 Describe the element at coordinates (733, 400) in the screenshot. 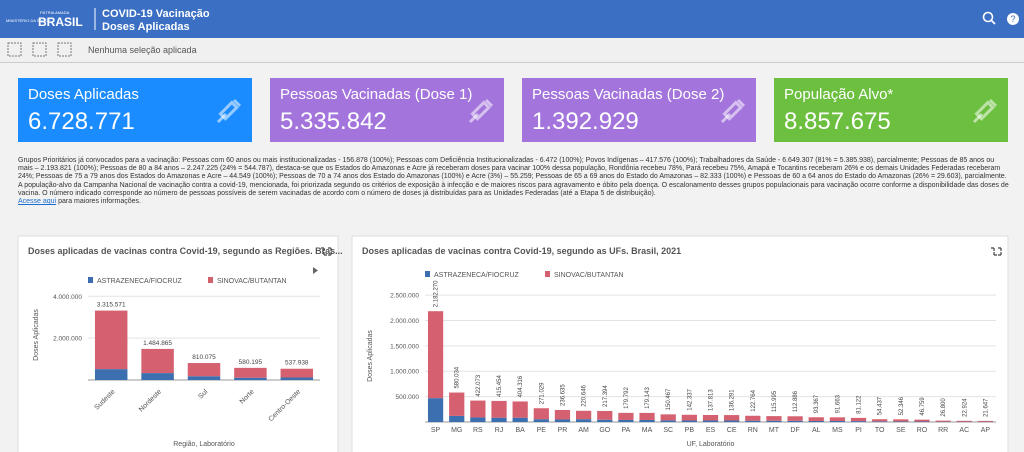

I see `total-label: 136.291` at that location.